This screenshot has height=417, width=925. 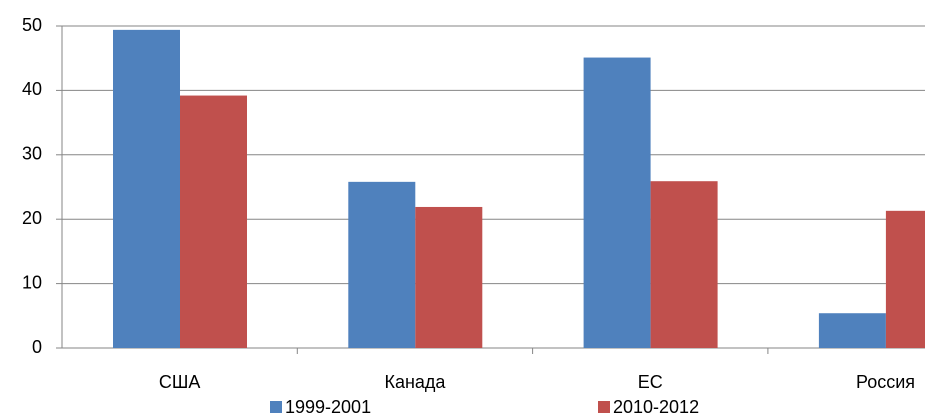 What do you see at coordinates (32, 218) in the screenshot?
I see `y-tick-label: 20` at bounding box center [32, 218].